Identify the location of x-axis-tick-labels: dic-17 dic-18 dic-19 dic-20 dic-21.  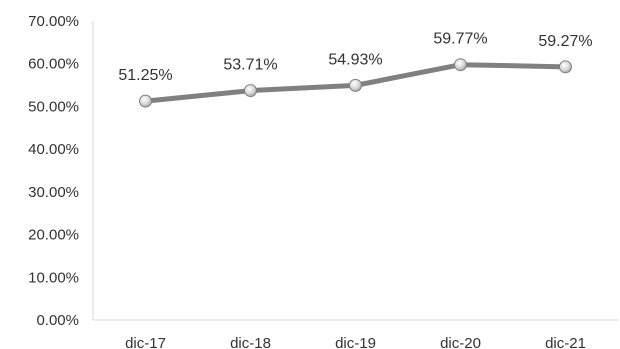
(355, 342).